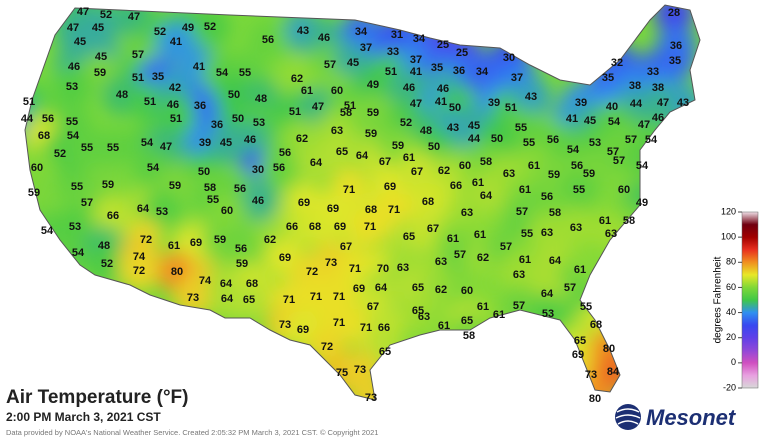 The image size is (770, 440). Describe the element at coordinates (258, 170) in the screenshot. I see `station-temperature: 30` at that location.